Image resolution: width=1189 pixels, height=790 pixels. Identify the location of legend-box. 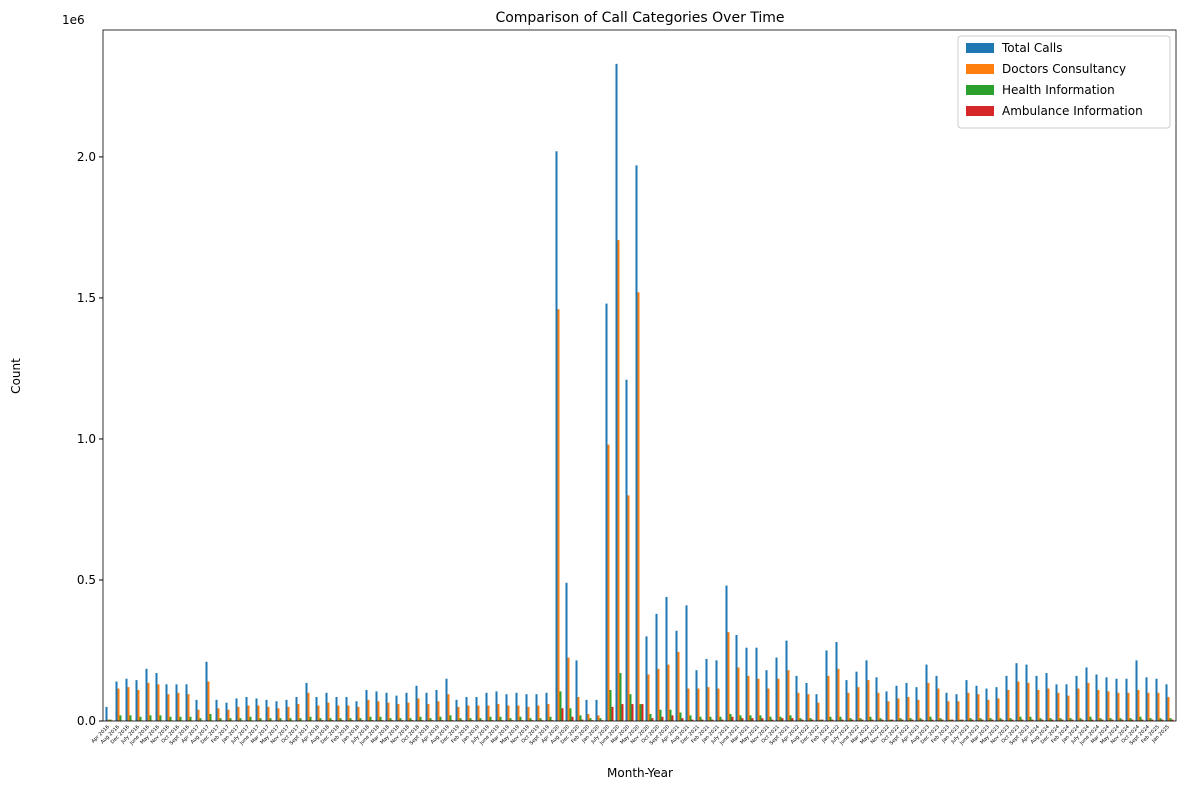
(1064, 82).